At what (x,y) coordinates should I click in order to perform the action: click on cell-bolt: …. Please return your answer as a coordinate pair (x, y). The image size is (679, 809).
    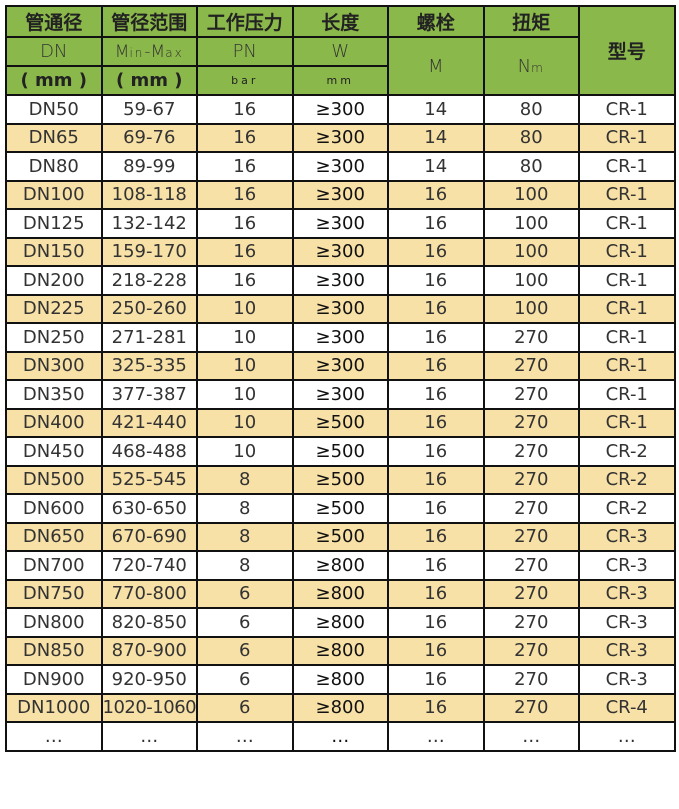
    Looking at the image, I should click on (436, 736).